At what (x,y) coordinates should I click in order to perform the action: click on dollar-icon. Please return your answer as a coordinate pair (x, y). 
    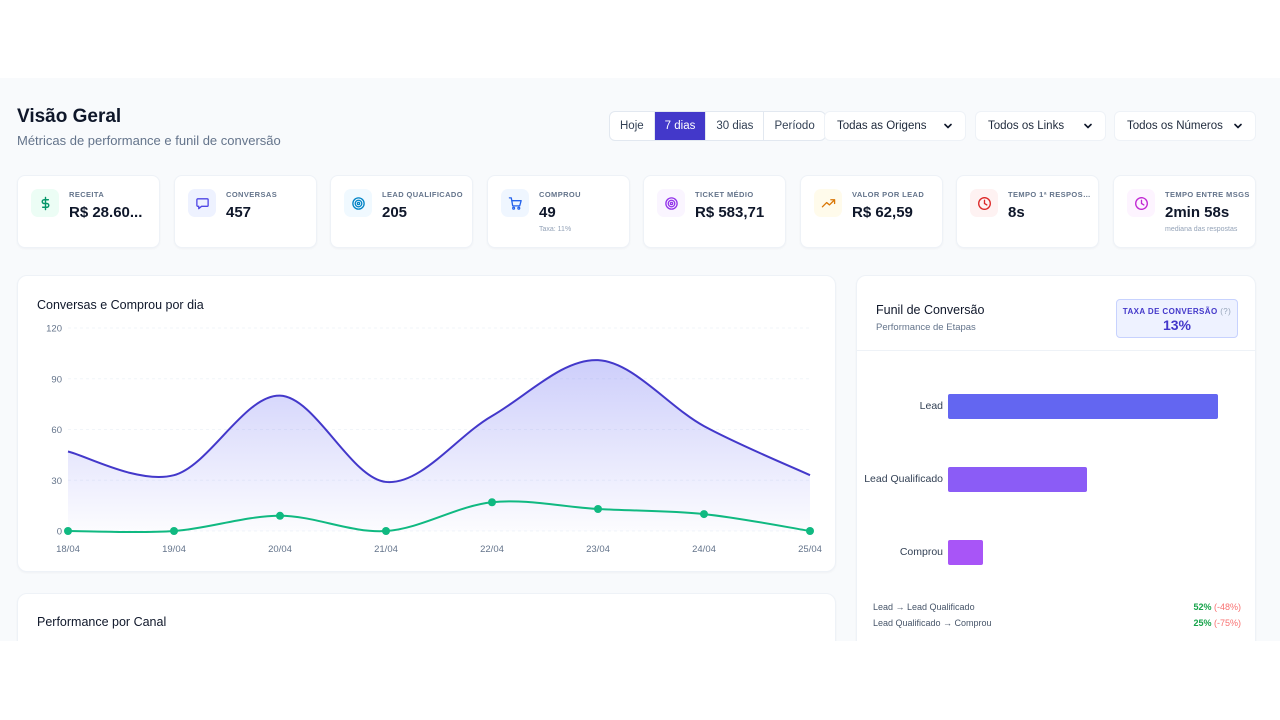
    Looking at the image, I should click on (45, 203).